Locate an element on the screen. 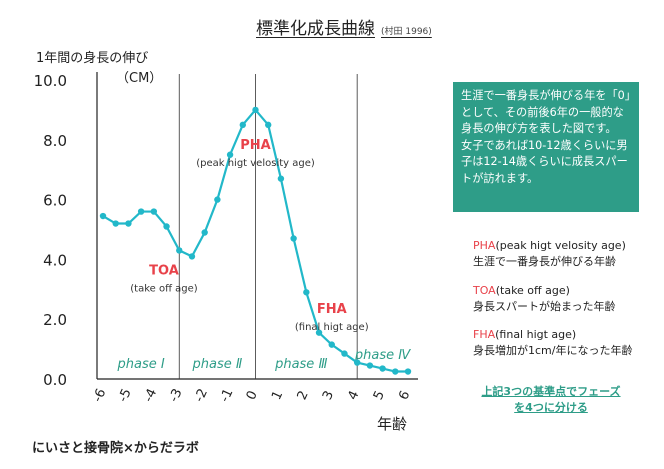 Image resolution: width=664 pixels, height=469 pixels. legend-pha-key: PHA is located at coordinates (484, 245).